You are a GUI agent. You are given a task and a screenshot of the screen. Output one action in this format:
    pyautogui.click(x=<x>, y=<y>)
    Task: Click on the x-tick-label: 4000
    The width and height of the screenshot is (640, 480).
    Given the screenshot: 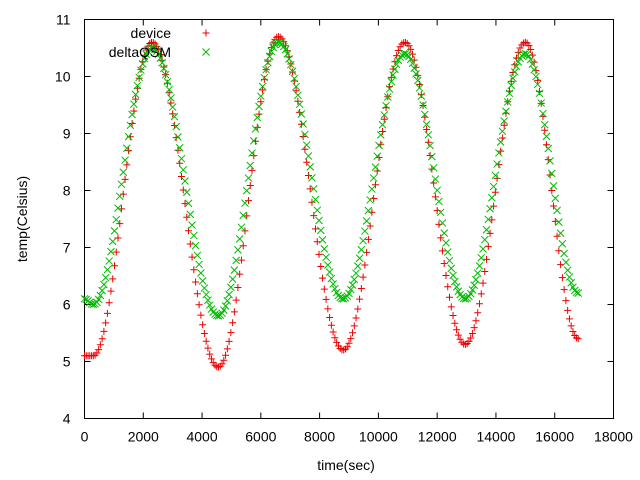 What is the action you would take?
    pyautogui.click(x=201, y=437)
    